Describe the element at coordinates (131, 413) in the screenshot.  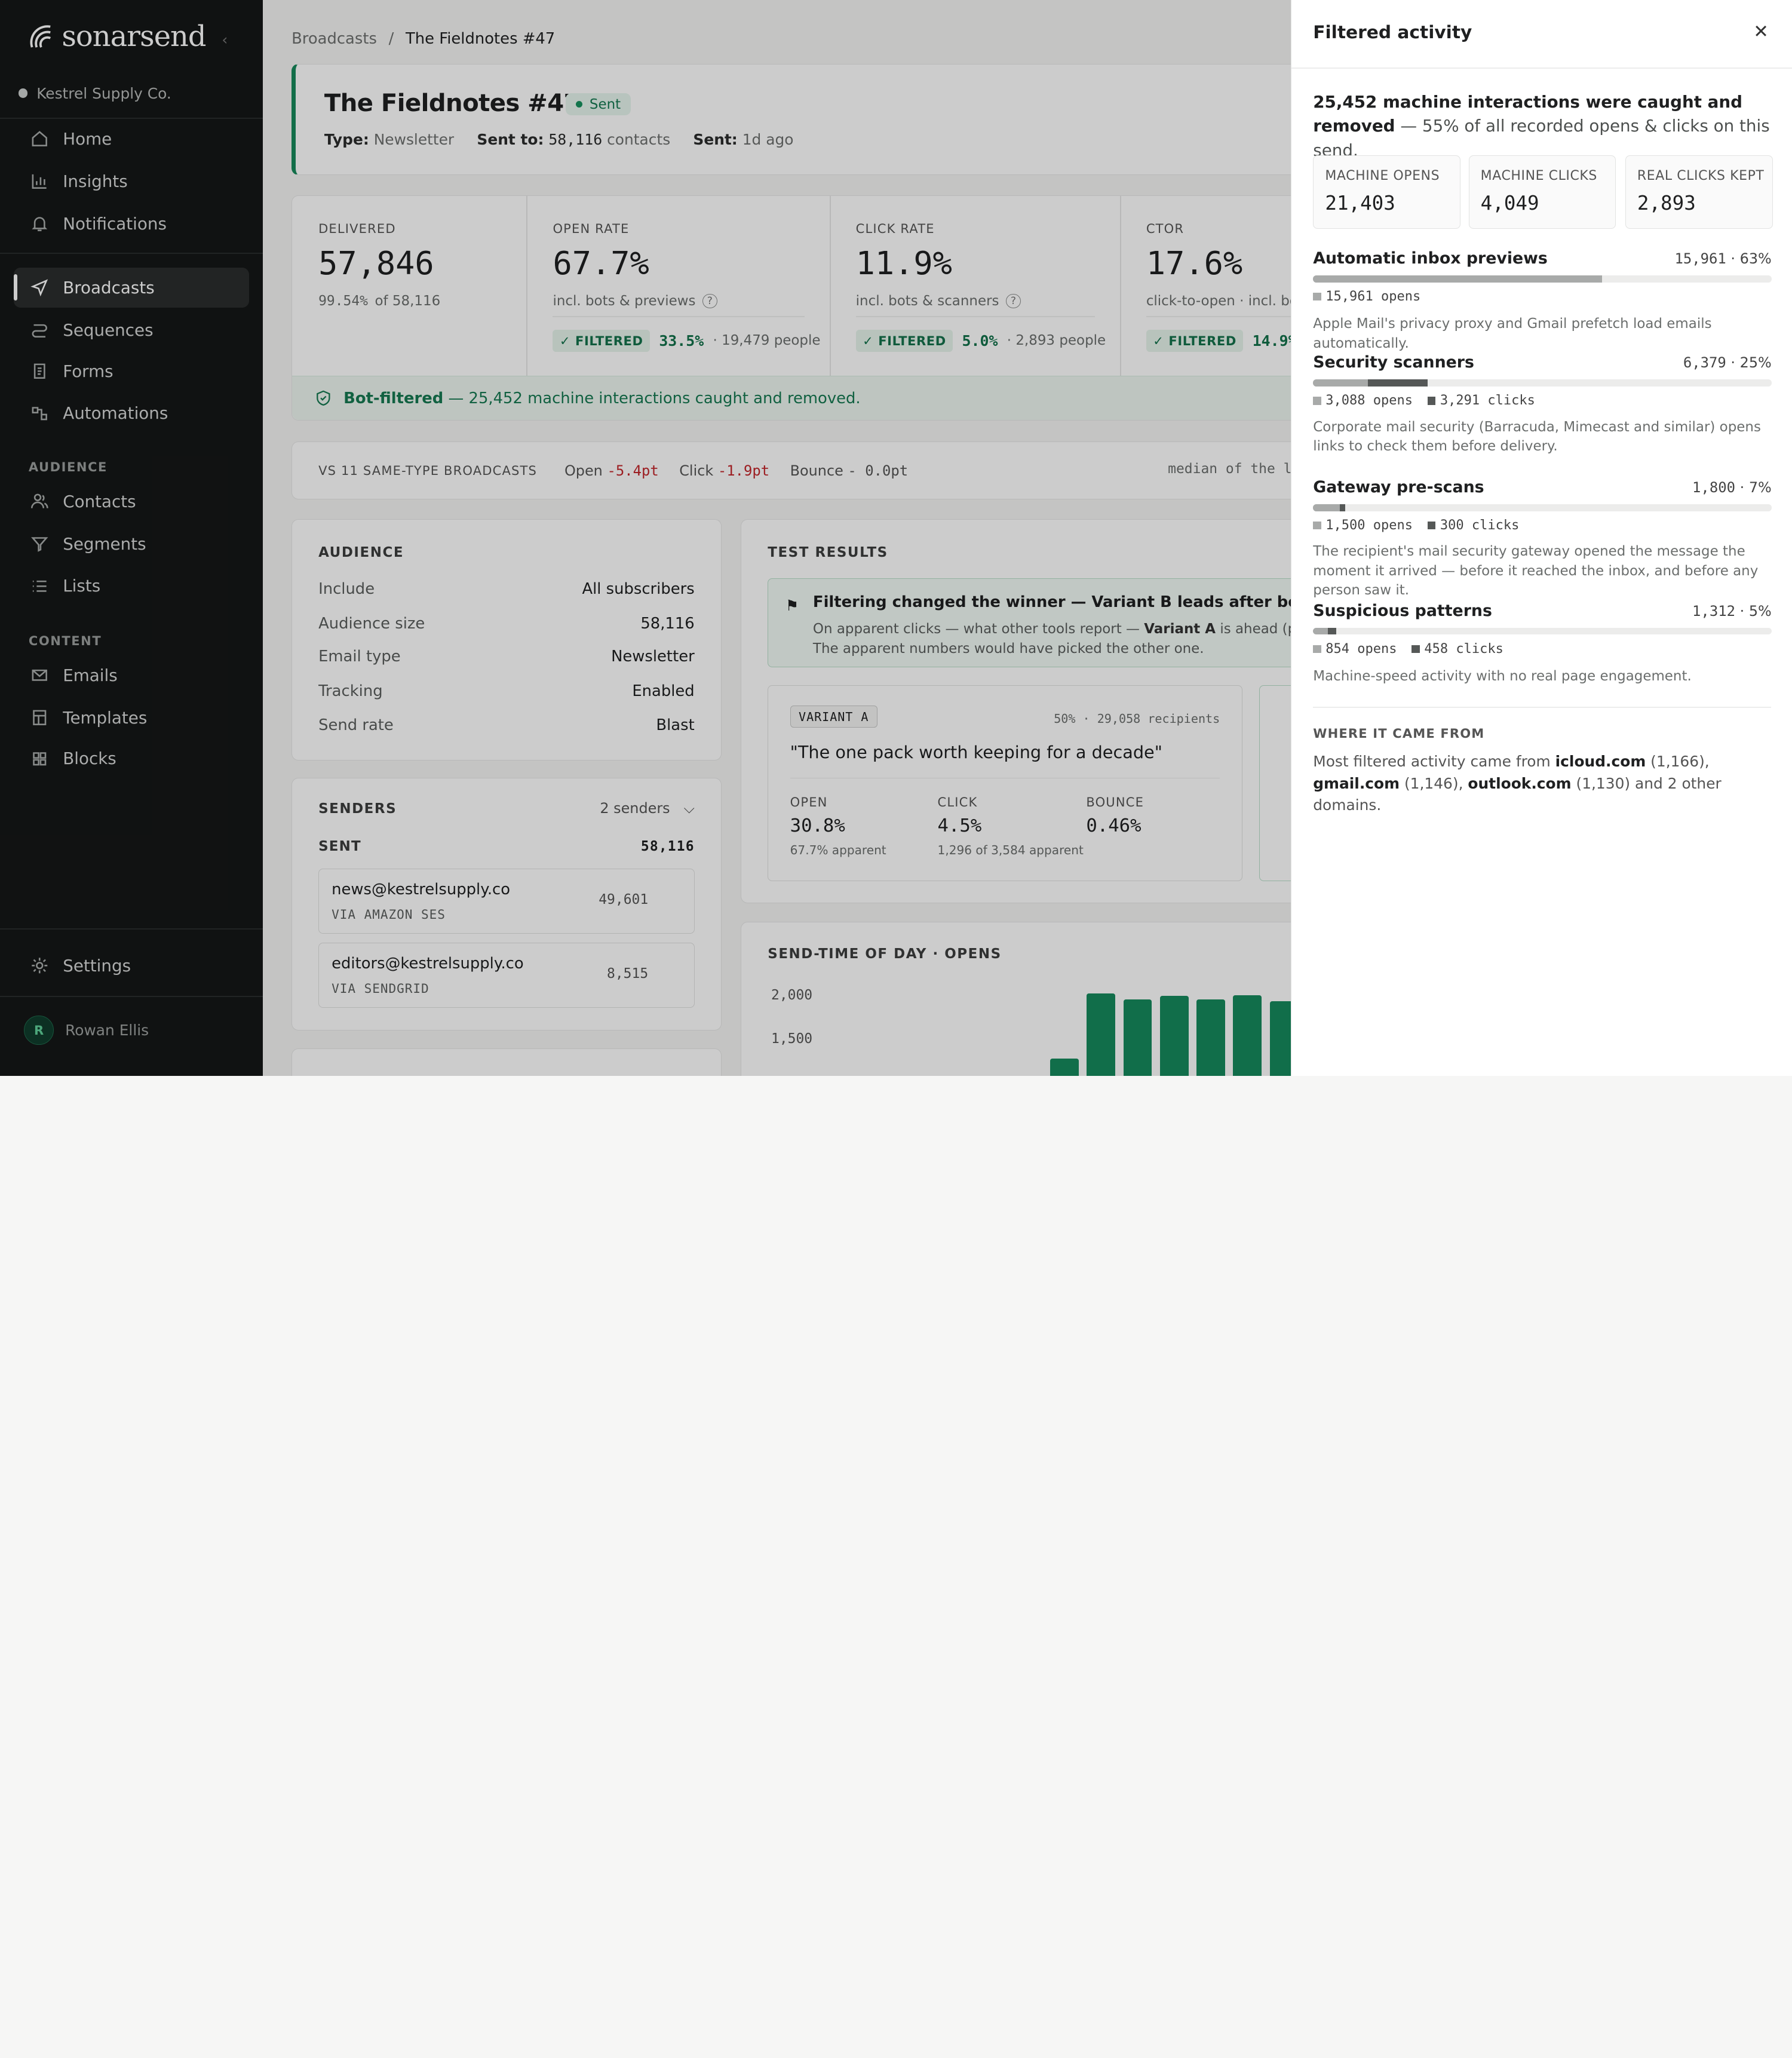
I see `sidebar-item-automations: Automations` at that location.